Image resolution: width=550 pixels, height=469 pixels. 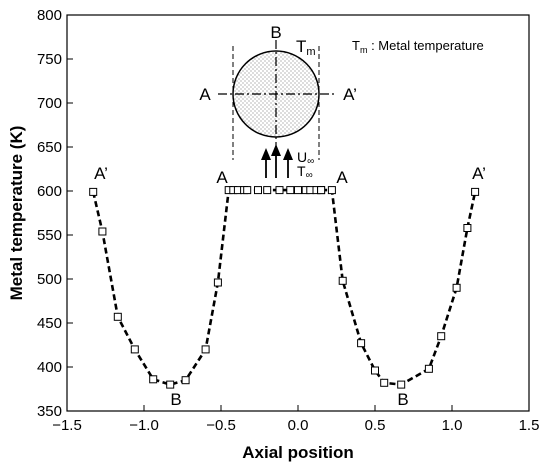 What do you see at coordinates (297, 452) in the screenshot?
I see `x-axis-title: Axial position` at bounding box center [297, 452].